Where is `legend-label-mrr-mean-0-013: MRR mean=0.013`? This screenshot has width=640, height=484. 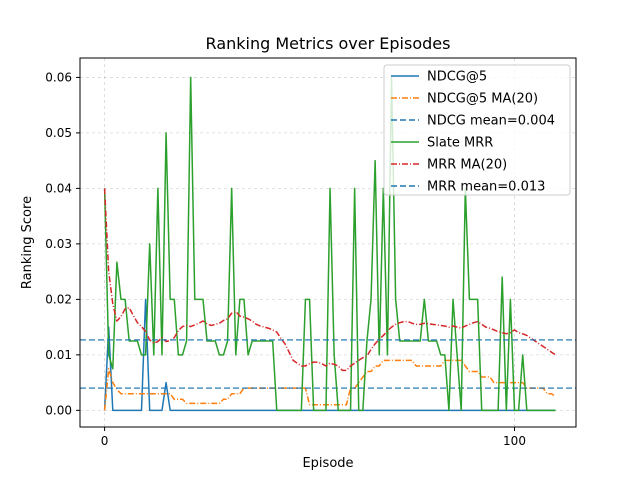 legend-label-mrr-mean-0-013: MRR mean=0.013 is located at coordinates (486, 187).